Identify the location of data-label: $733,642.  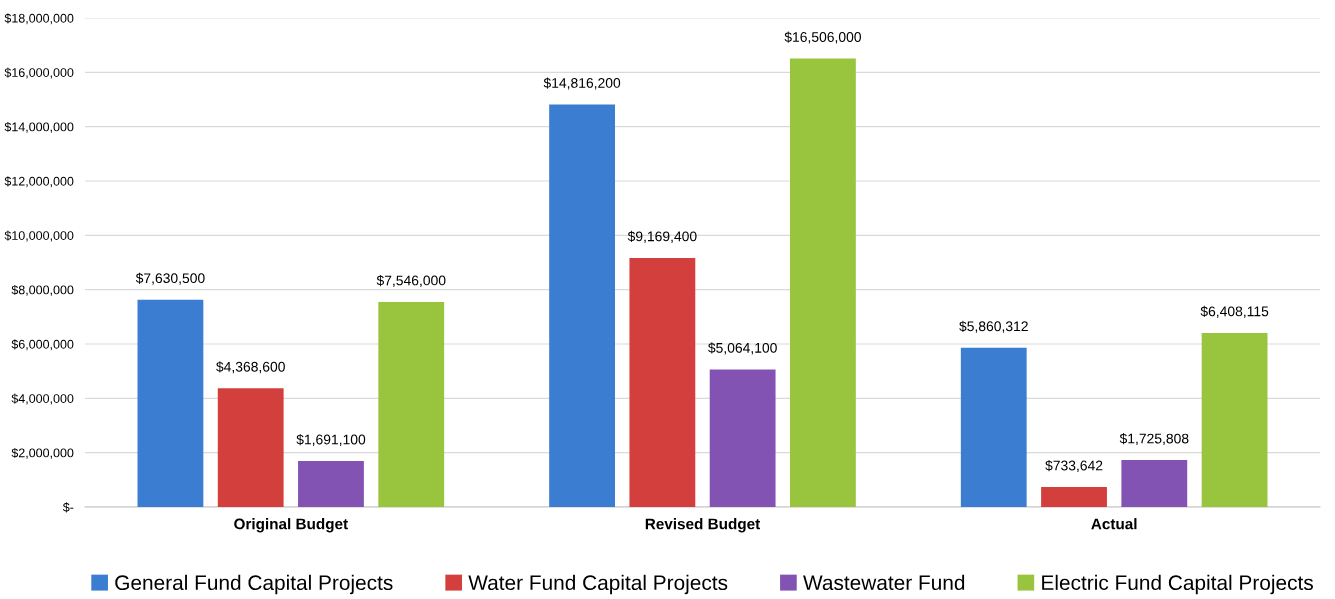
(1074, 466).